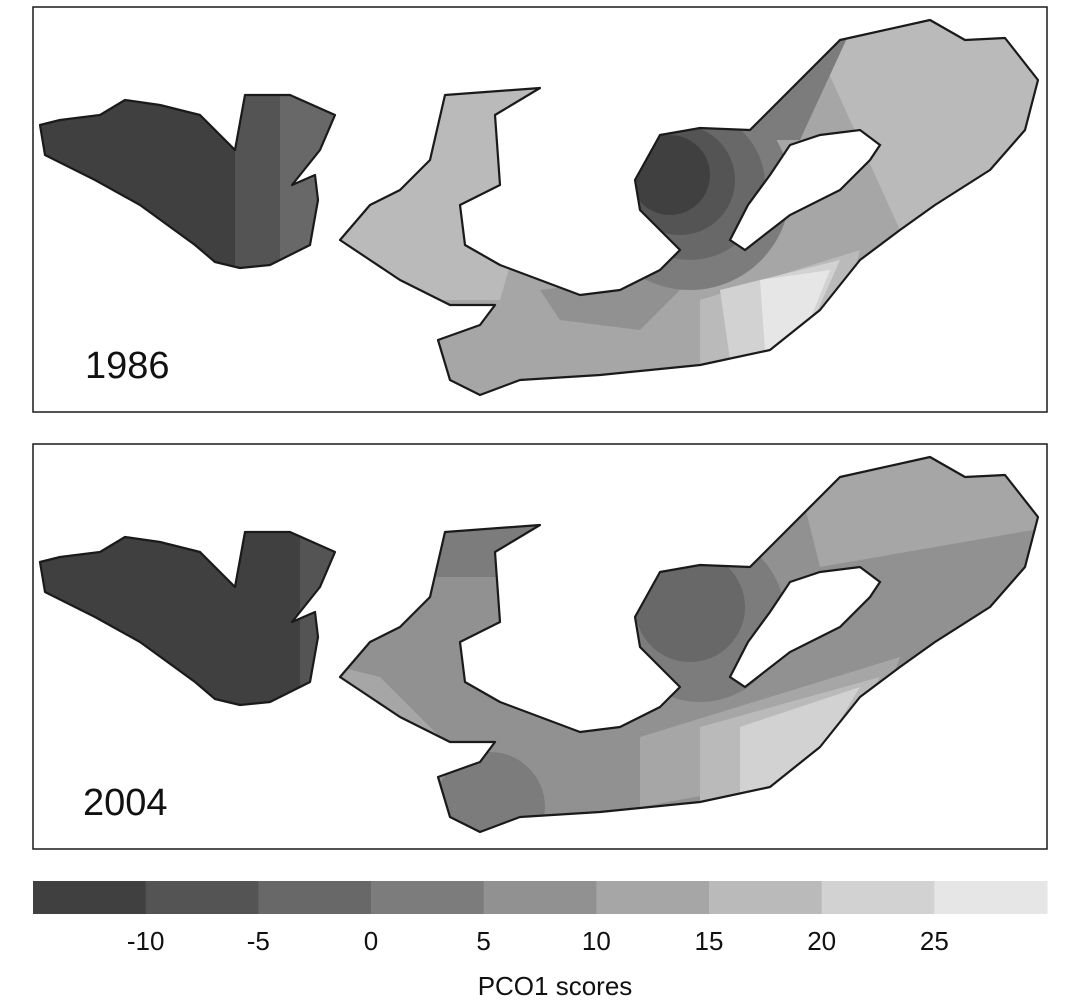 Image resolution: width=1069 pixels, height=1002 pixels. I want to click on colorbar-tick-label: 25, so click(934, 941).